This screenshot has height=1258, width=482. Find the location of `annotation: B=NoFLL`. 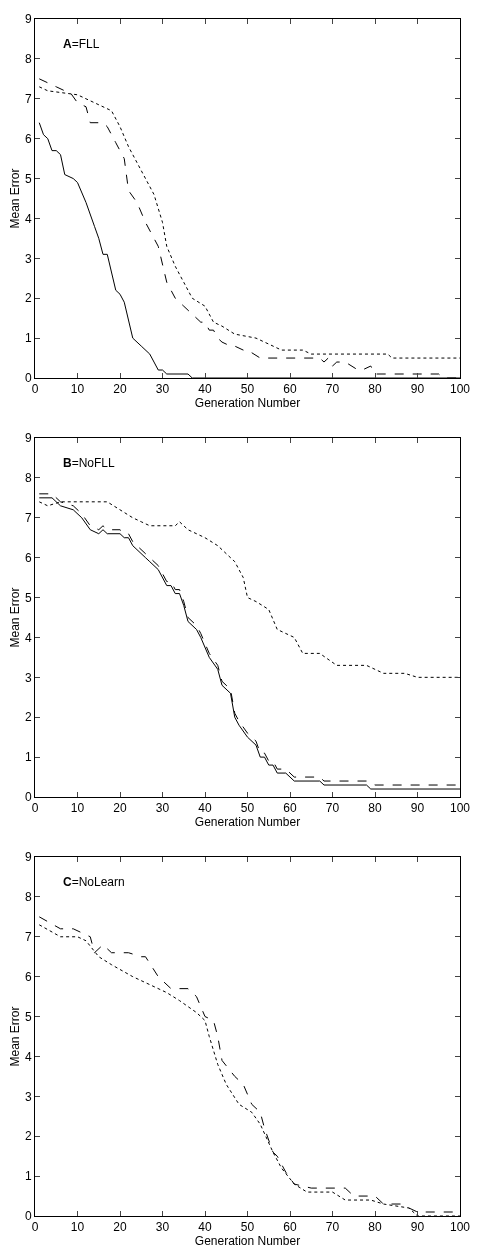

annotation: B=NoFLL is located at coordinates (89, 463).